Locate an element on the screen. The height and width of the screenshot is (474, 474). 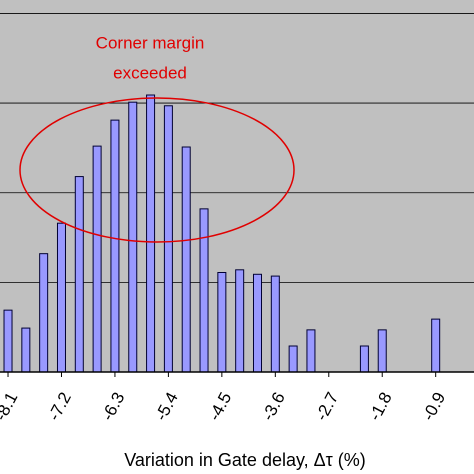
x-tick-label: -0.9 is located at coordinates (434, 406).